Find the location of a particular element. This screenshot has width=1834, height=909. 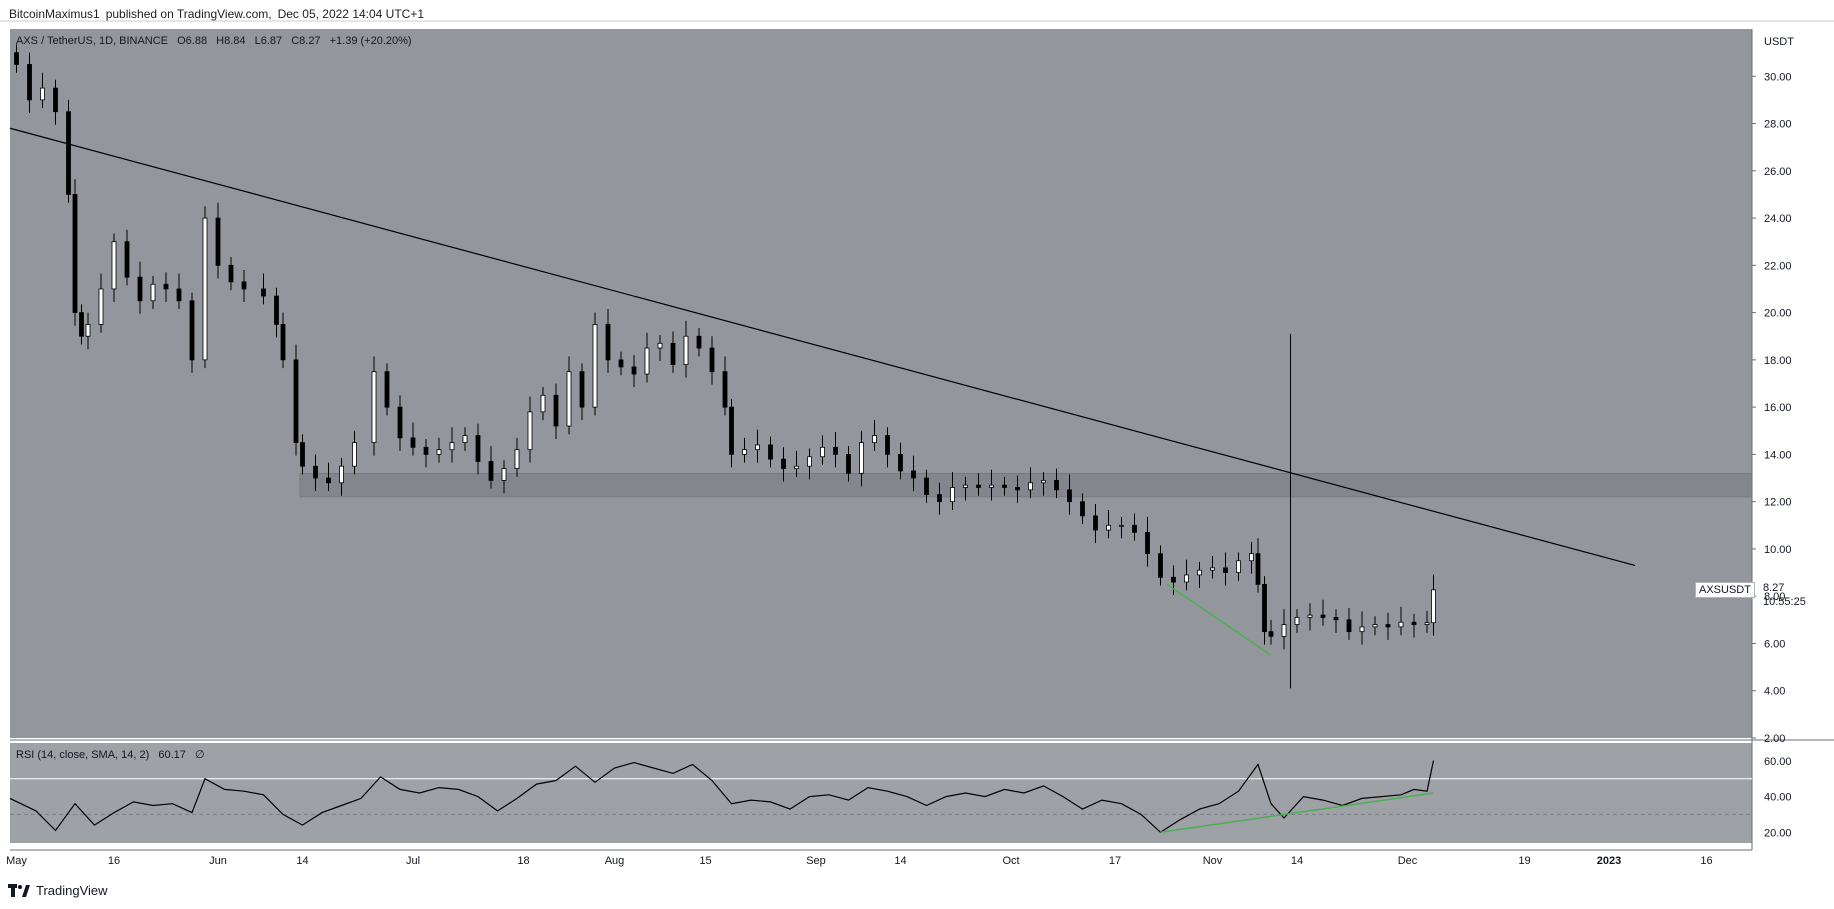

rsi-pane-background is located at coordinates (881, 793).